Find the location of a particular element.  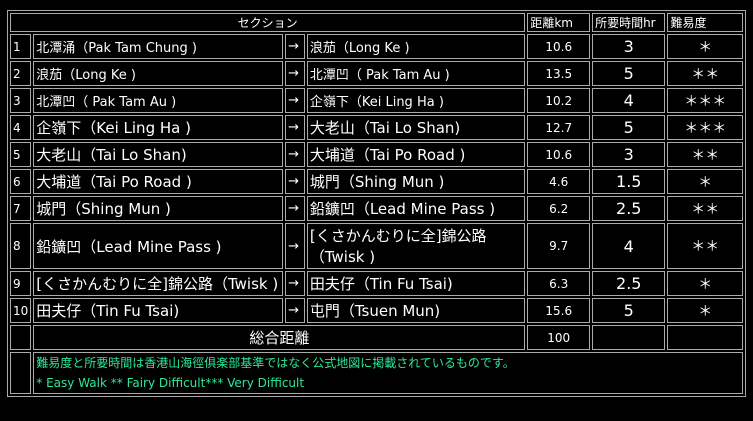

row-number: 2 is located at coordinates (21, 73).